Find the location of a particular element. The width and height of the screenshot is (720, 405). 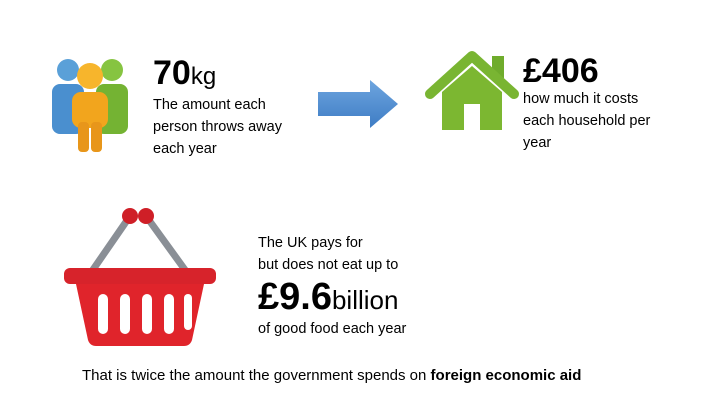

basket-intro-line: but does not eat up to is located at coordinates (328, 265).